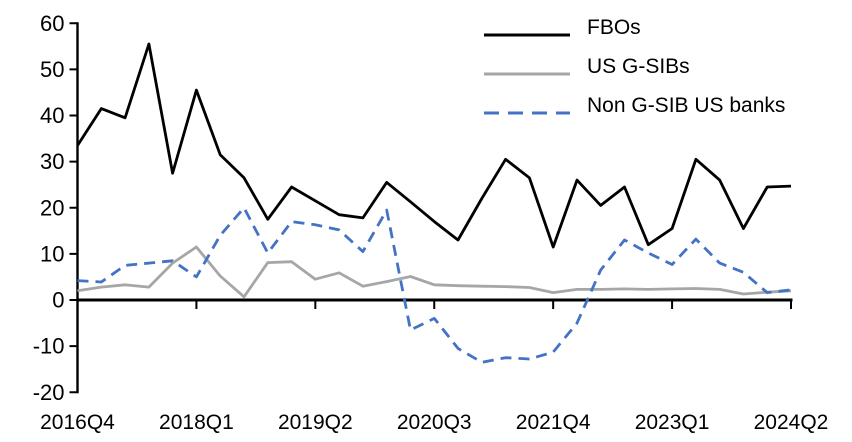 The width and height of the screenshot is (852, 442). I want to click on series-line-us-g-sibs, so click(434, 272).